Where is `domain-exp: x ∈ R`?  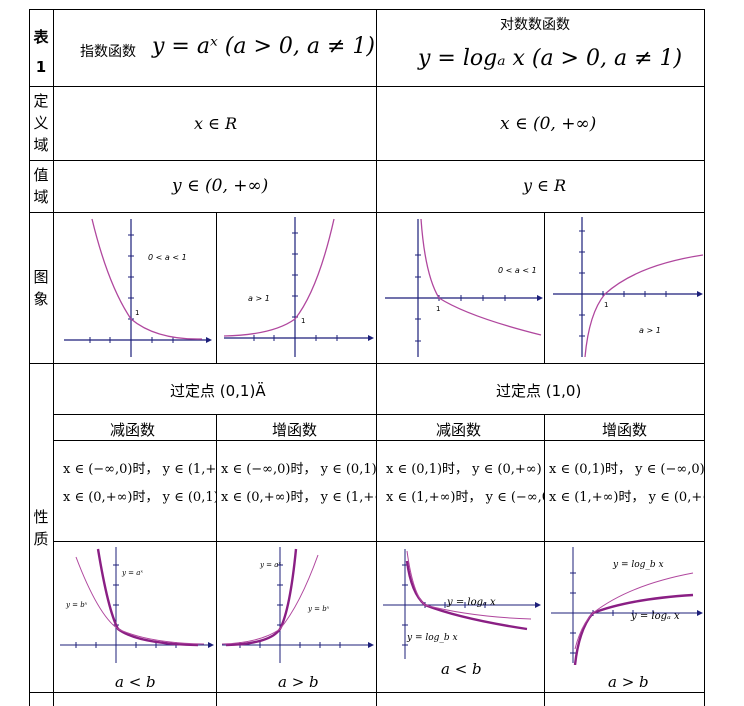
domain-exp: x ∈ R is located at coordinates (216, 123).